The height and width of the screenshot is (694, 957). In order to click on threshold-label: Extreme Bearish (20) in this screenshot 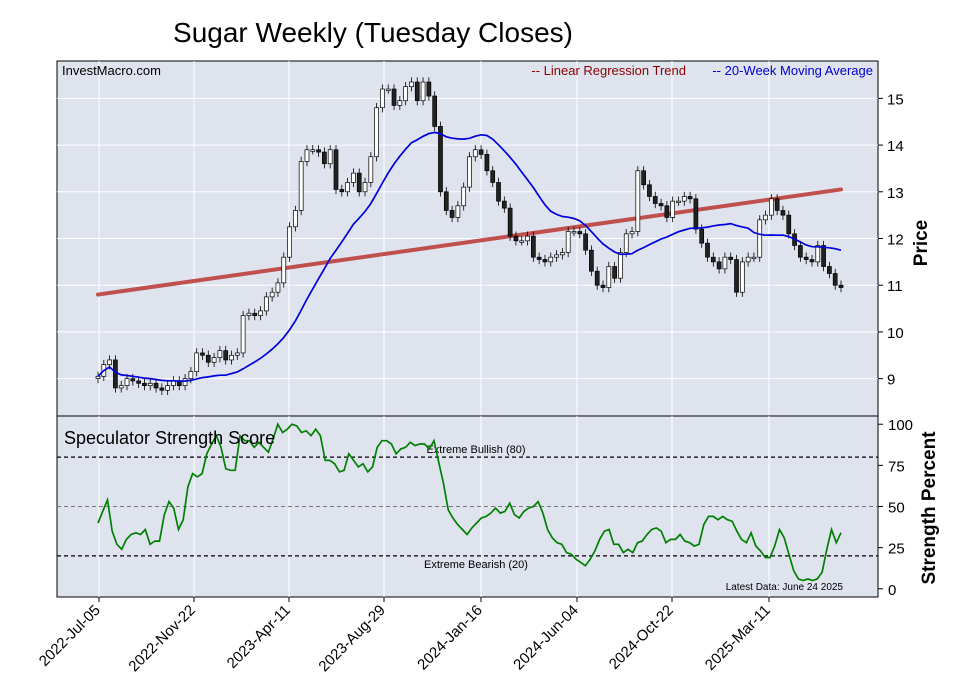, I will do `click(476, 565)`.